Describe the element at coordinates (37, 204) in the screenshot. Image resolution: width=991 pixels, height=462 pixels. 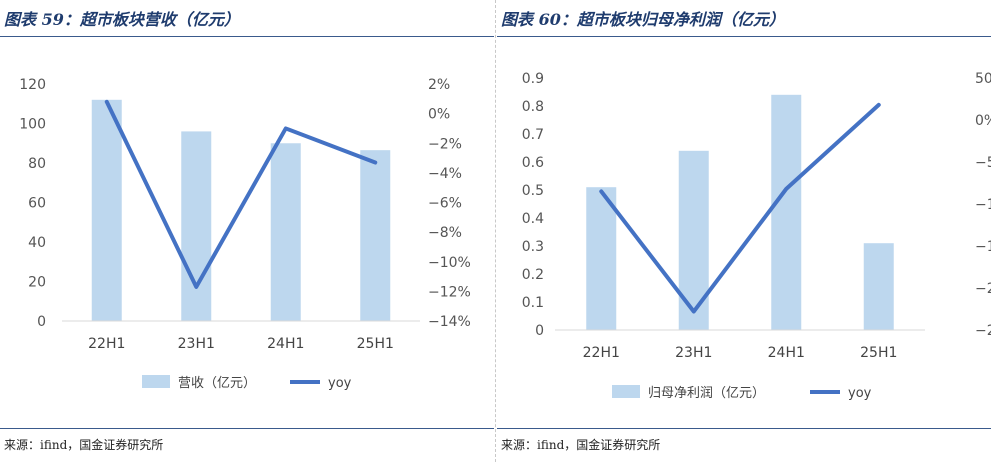
I see `left-axis-tick-label: 60` at that location.